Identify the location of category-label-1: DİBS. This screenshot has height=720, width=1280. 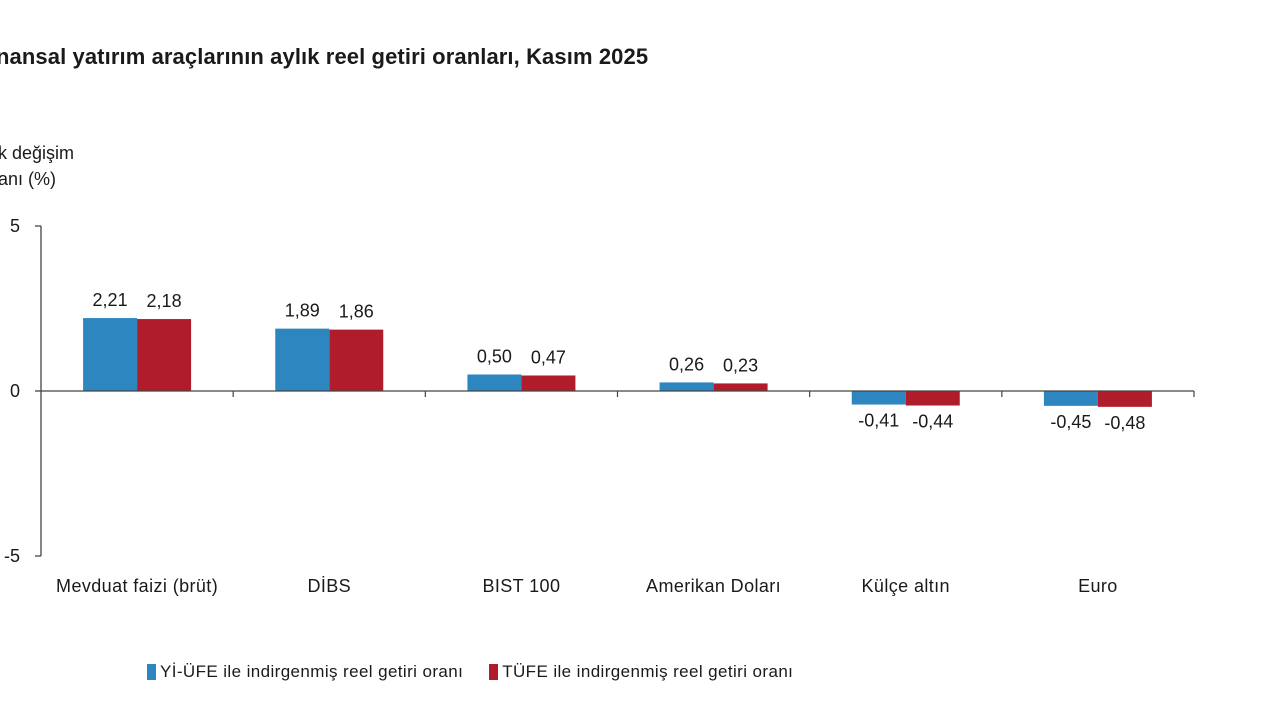
(329, 586).